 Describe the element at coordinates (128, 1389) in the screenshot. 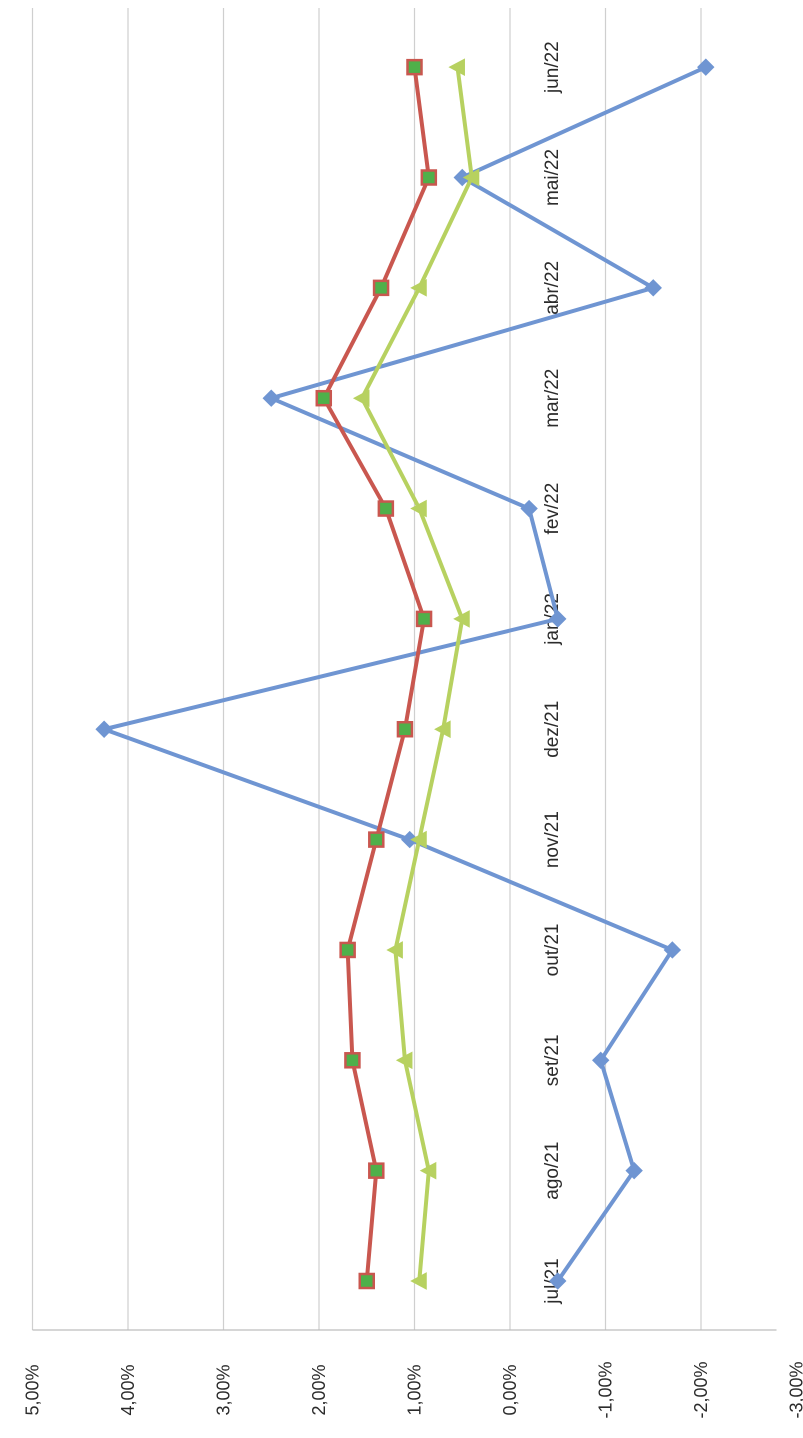

I see `value-tick-label: 4,00%` at that location.